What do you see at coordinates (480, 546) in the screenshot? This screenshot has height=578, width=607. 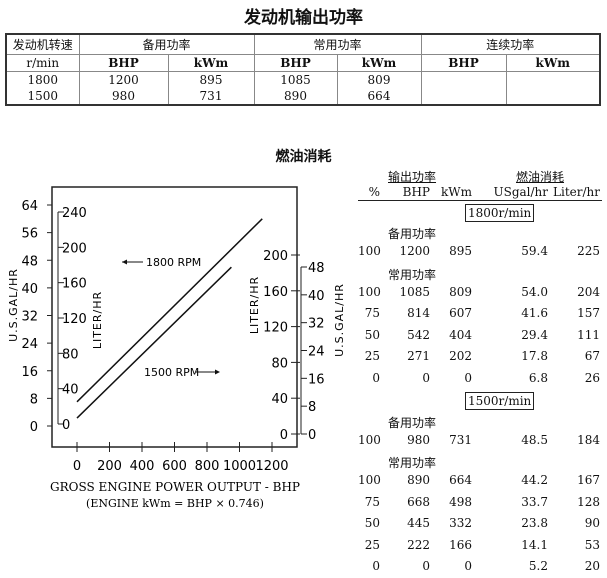 I see `table-row: 25 222 166 14.1 53` at bounding box center [480, 546].